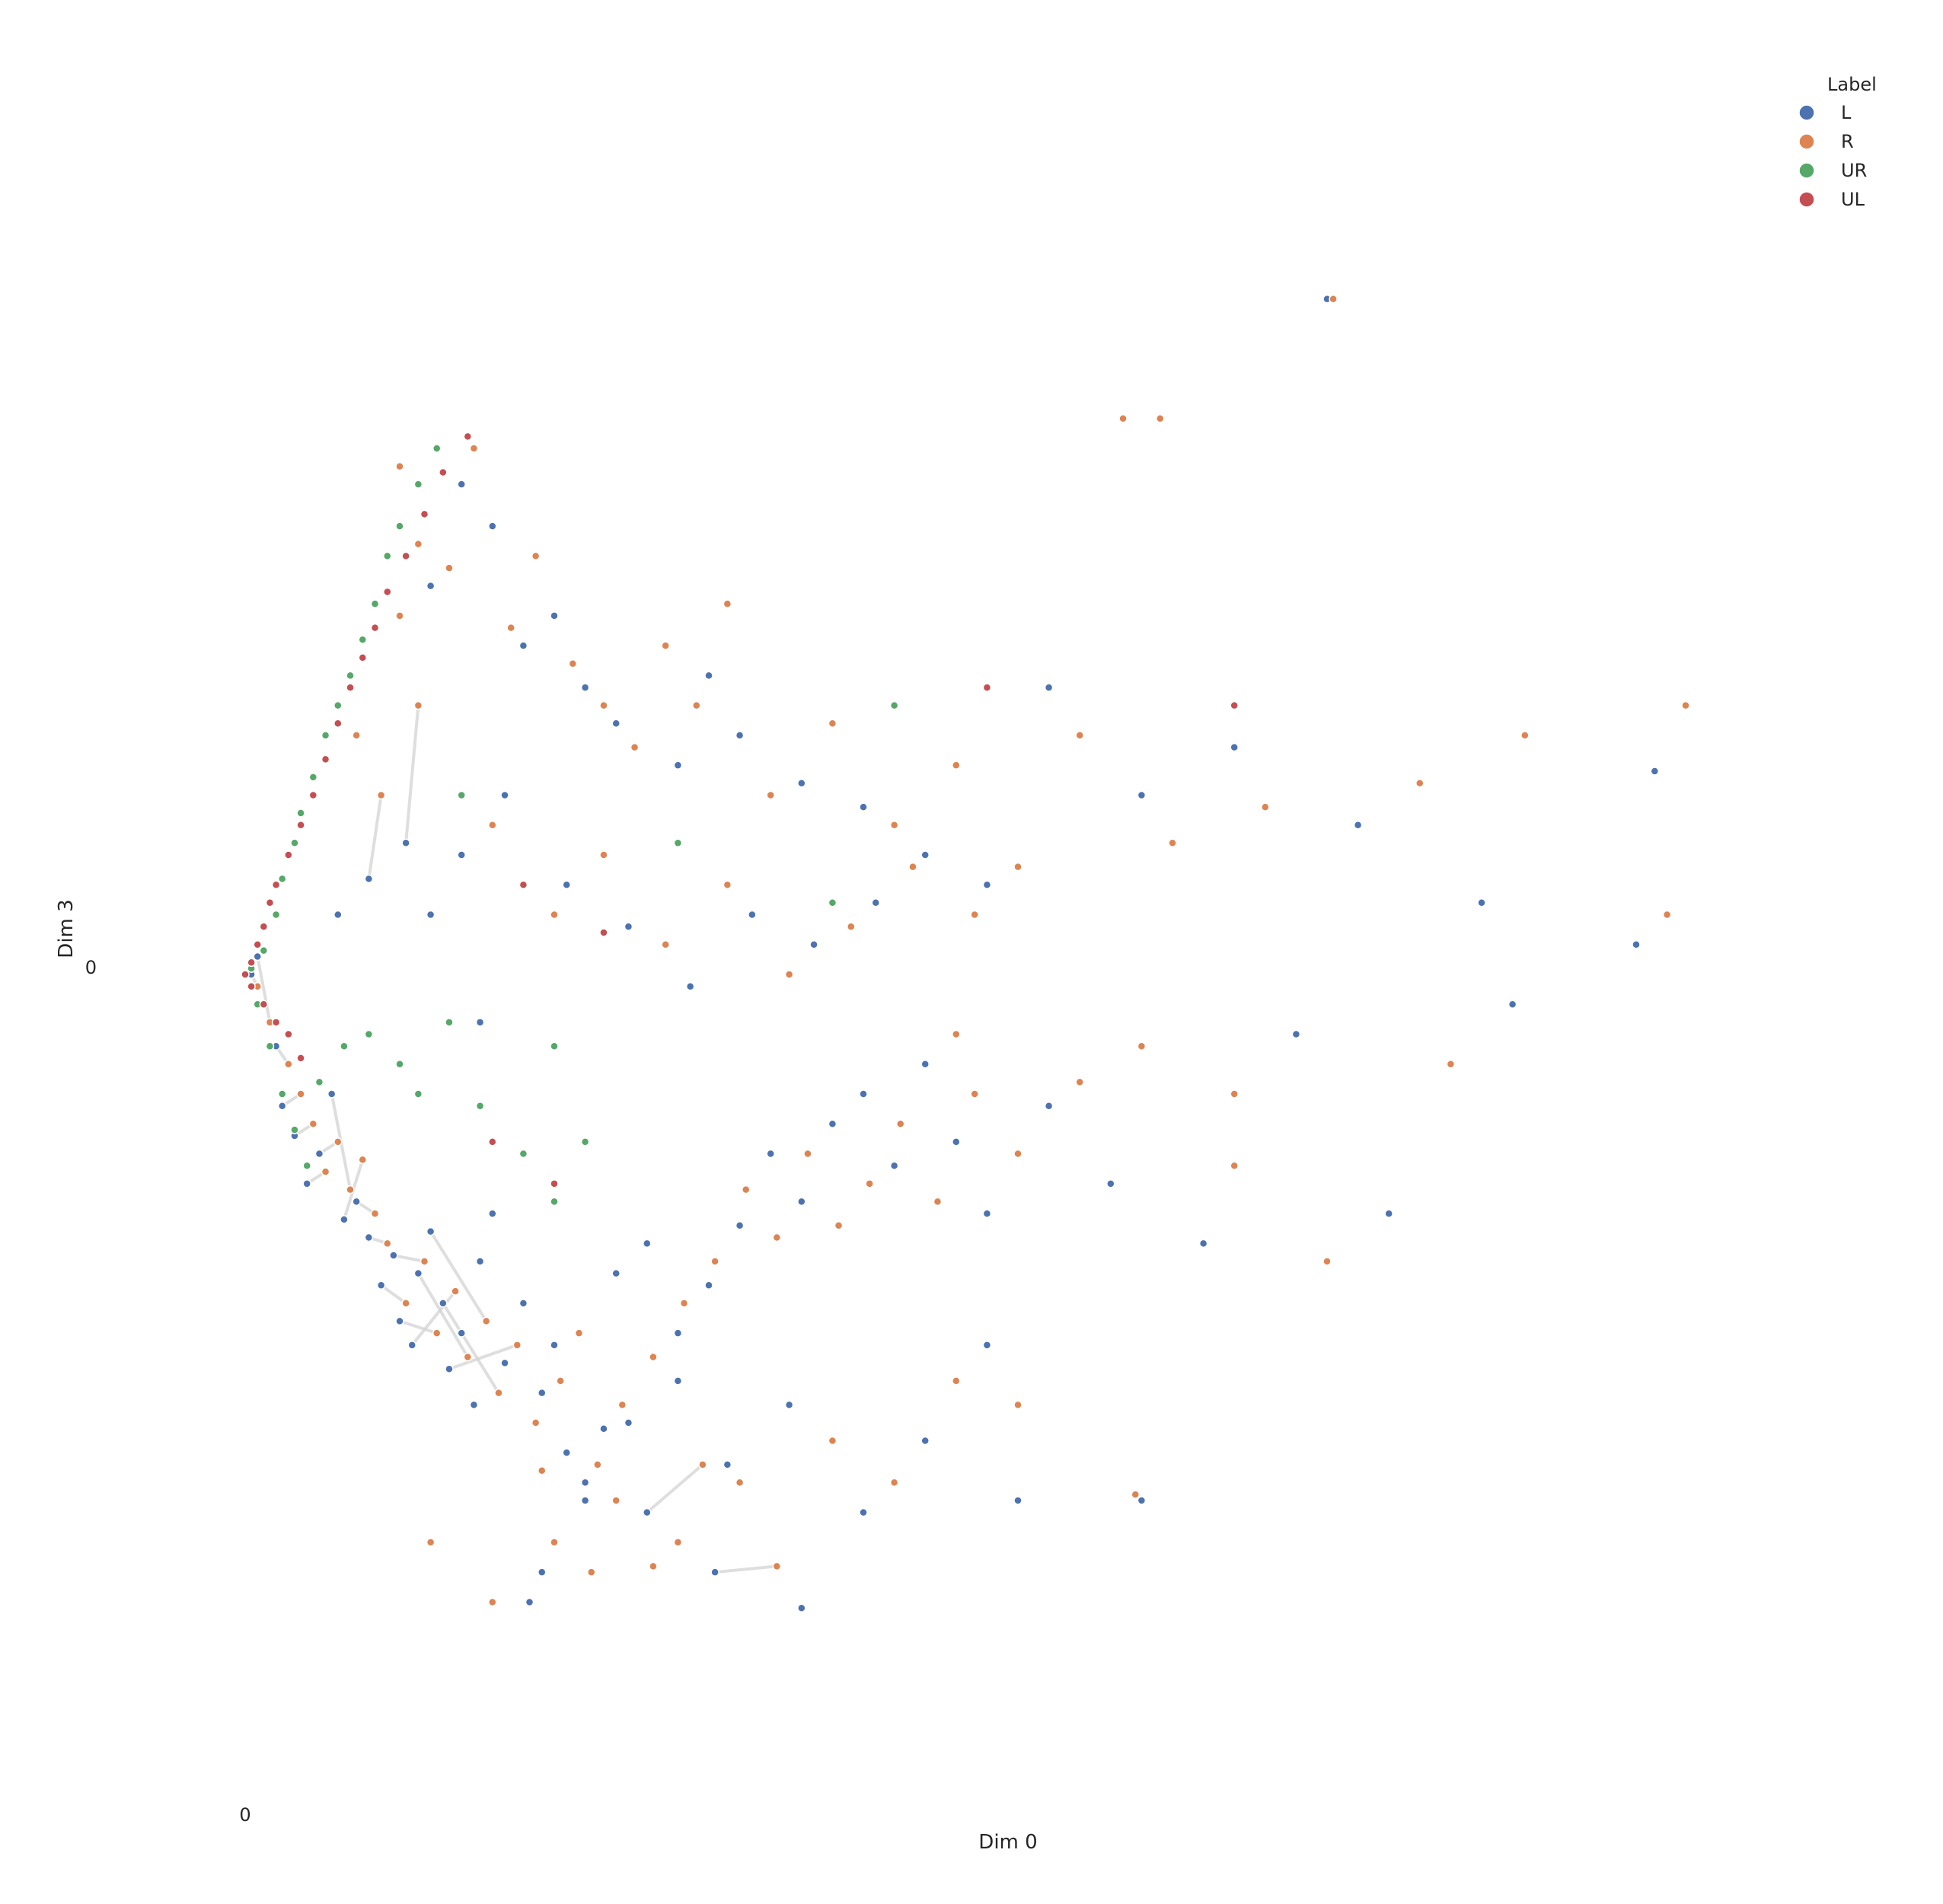 The height and width of the screenshot is (1904, 1943). Describe the element at coordinates (1846, 112) in the screenshot. I see `legend-label: L` at that location.